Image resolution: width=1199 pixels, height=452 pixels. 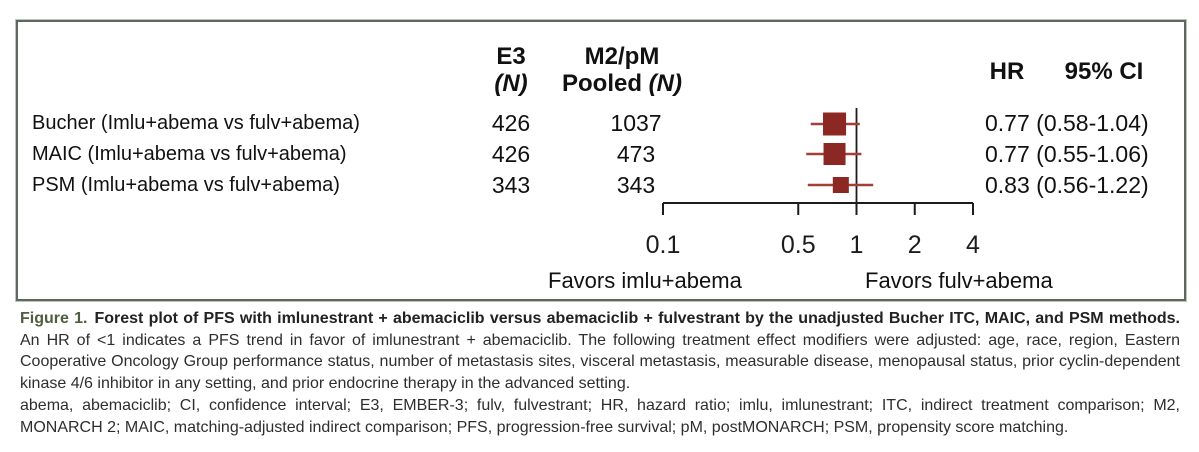 What do you see at coordinates (915, 245) in the screenshot?
I see `x-axis-tick-label: 2` at bounding box center [915, 245].